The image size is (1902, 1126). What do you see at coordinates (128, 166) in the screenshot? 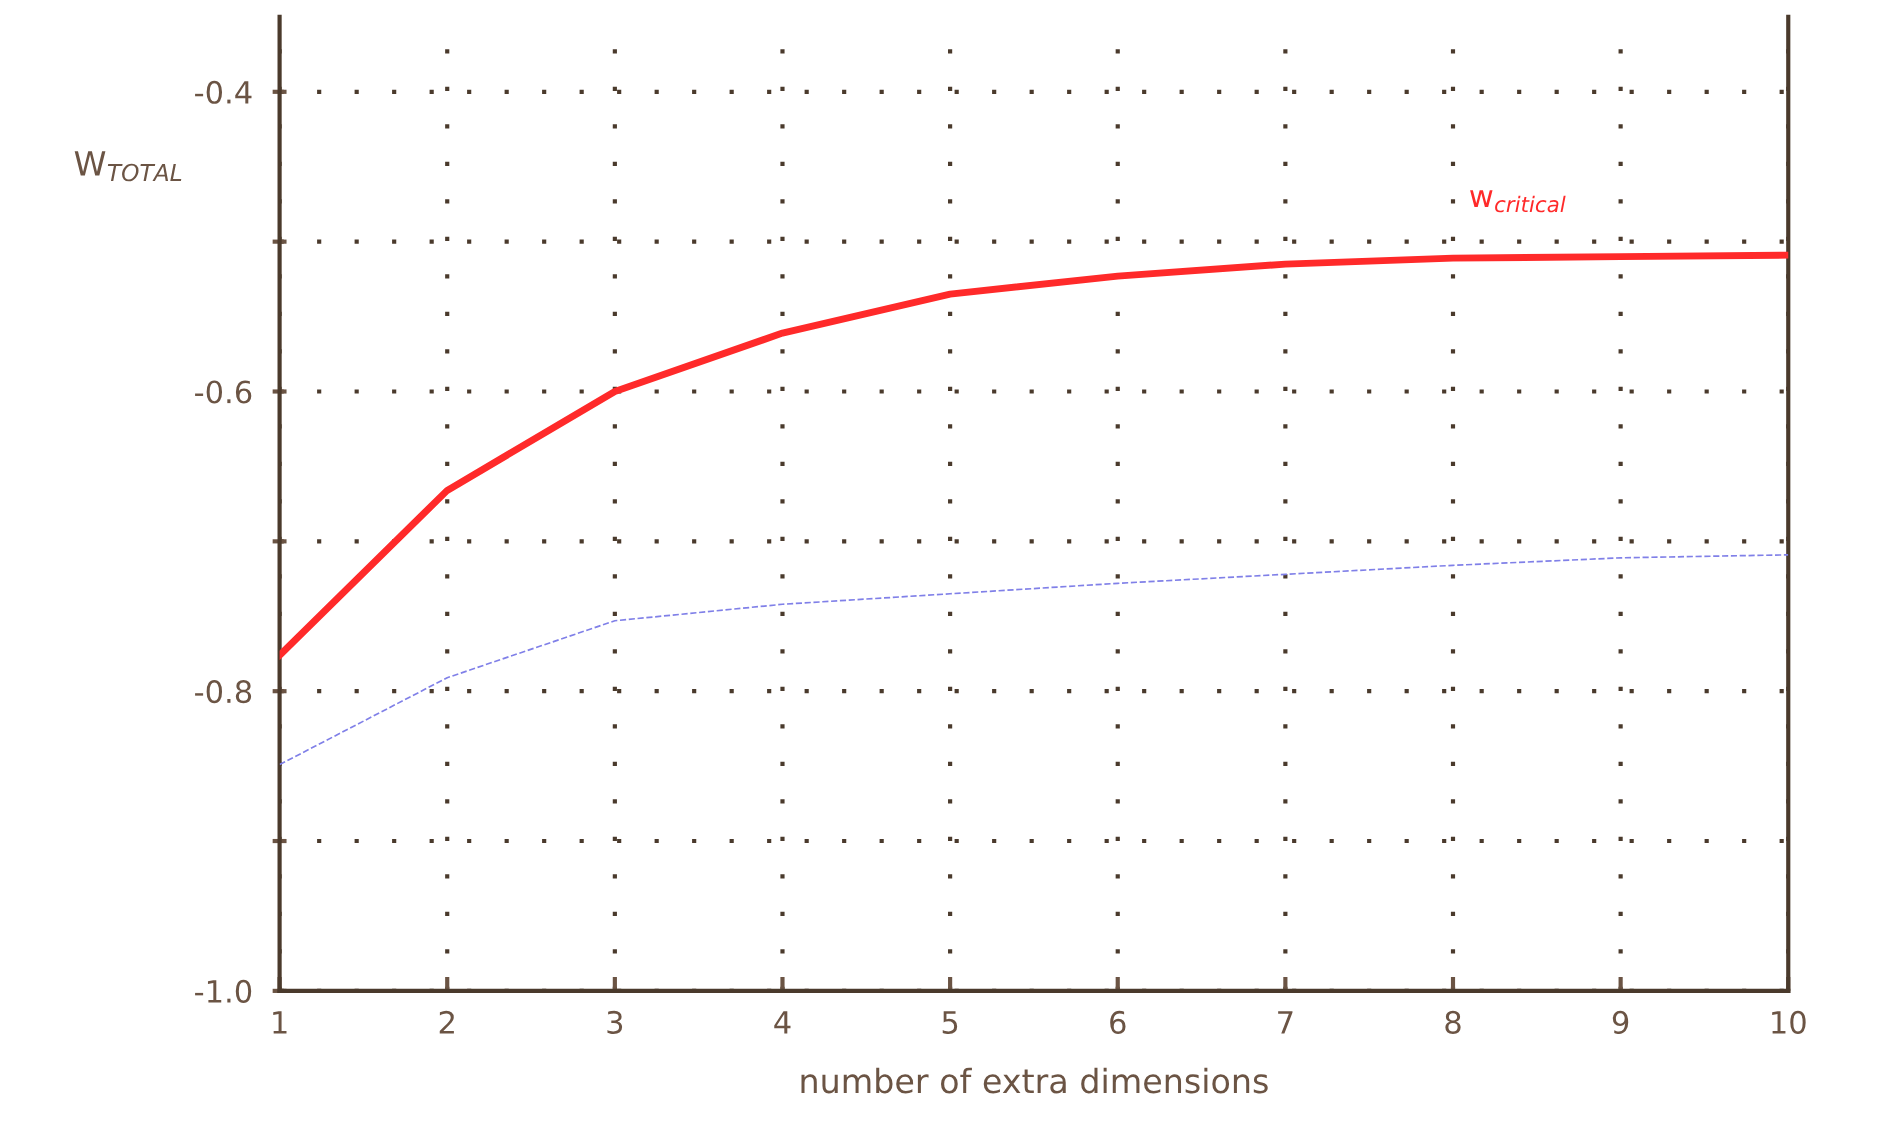
I see `y-axis-title: W$_{TOTAL}$` at bounding box center [128, 166].